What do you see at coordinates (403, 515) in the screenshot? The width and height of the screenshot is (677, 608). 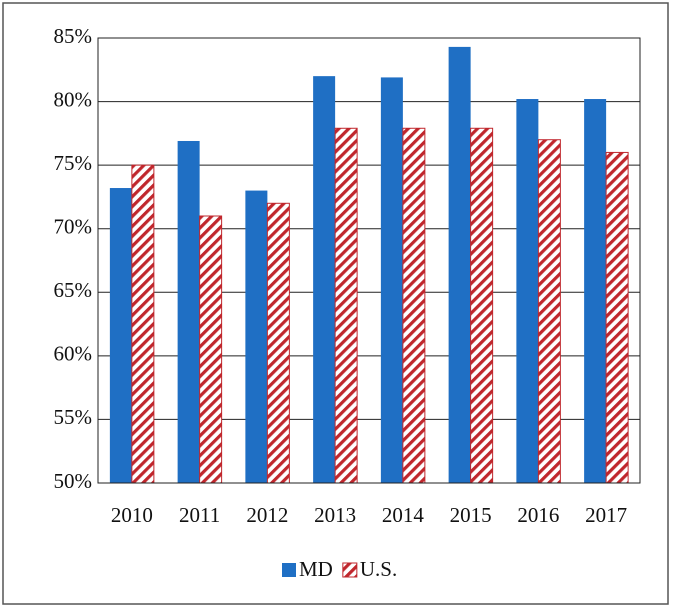 I see `x-tick-label: 2014` at bounding box center [403, 515].